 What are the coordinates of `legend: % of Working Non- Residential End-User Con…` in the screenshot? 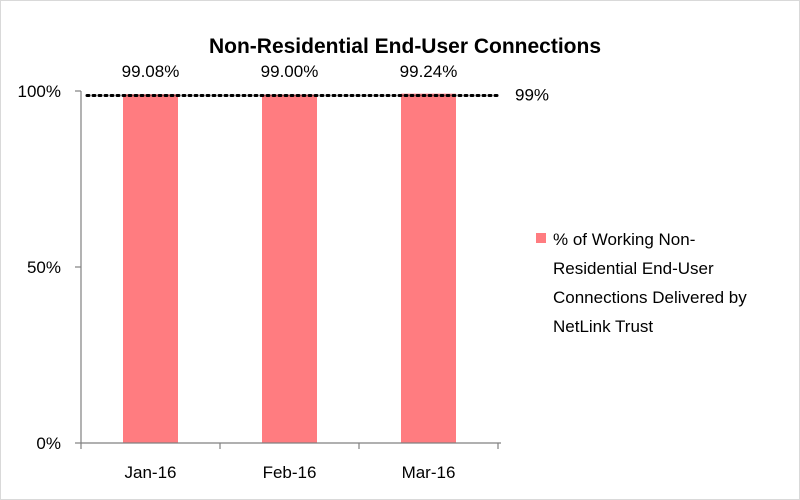 It's located at (641, 283).